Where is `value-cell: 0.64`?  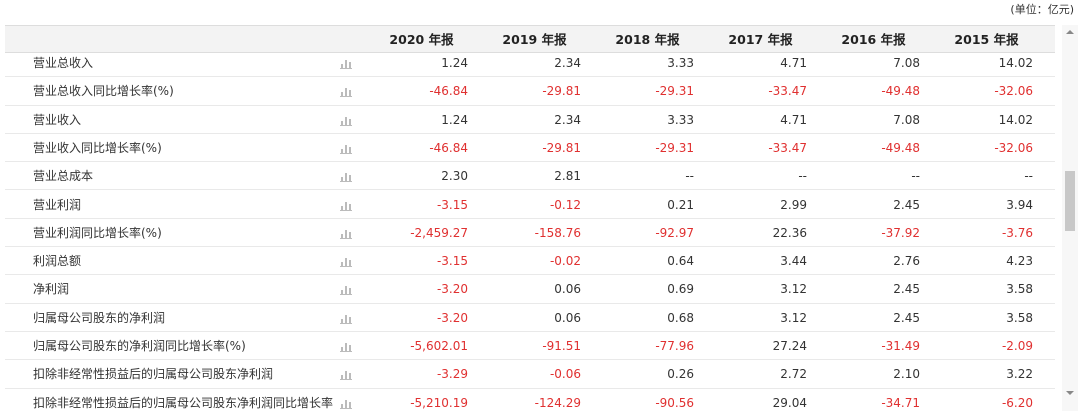 value-cell: 0.64 is located at coordinates (680, 261).